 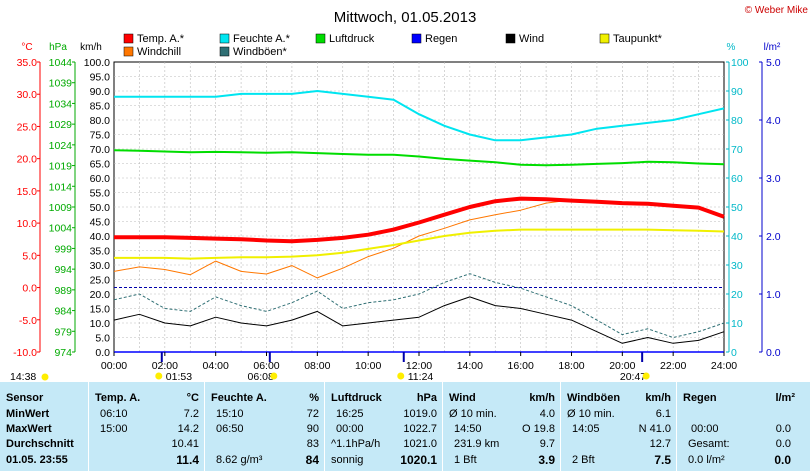 I want to click on stats-value: 7.2, so click(x=191, y=414).